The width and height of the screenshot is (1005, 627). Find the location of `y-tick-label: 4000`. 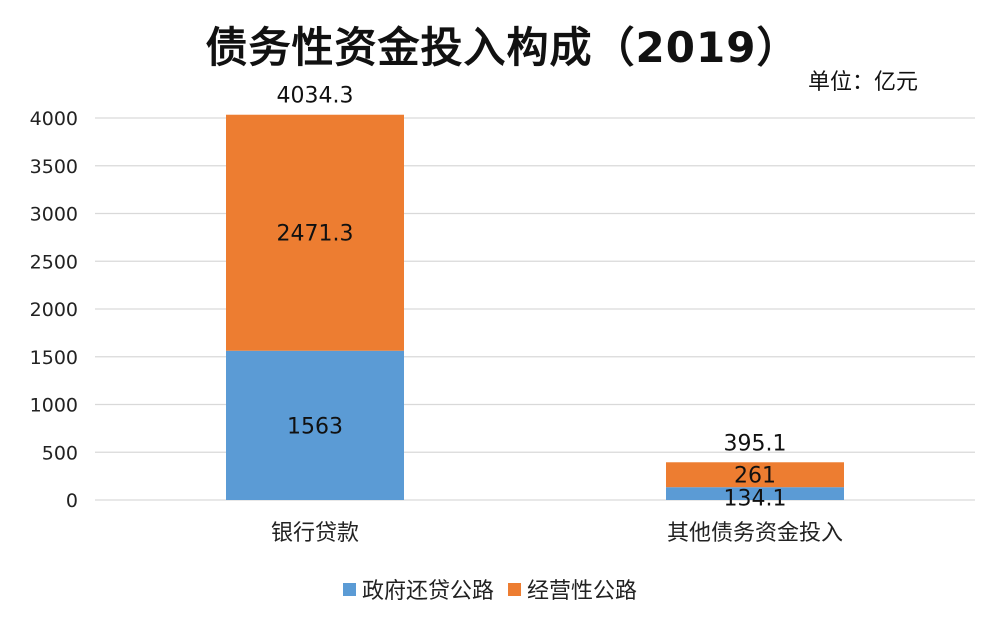

y-tick-label: 4000 is located at coordinates (54, 119).